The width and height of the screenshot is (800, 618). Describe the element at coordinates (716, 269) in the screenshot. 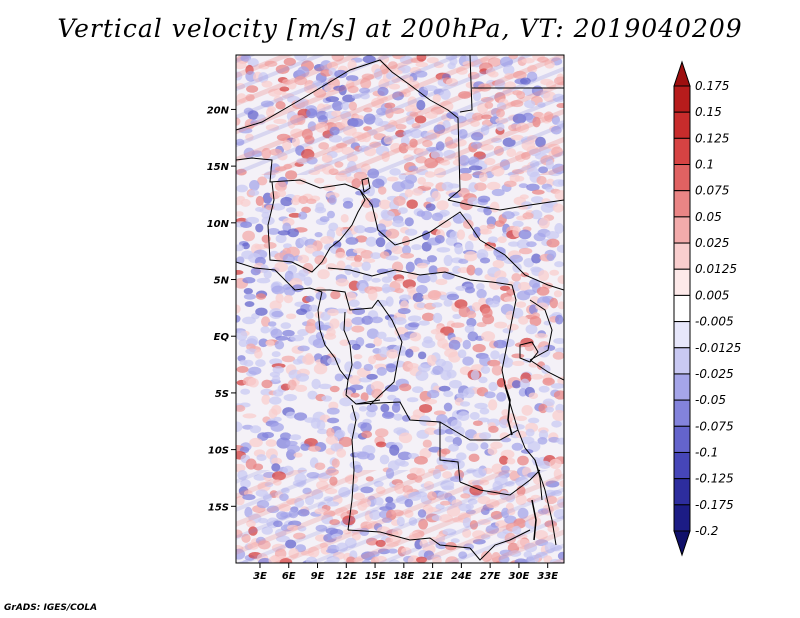

I see `colorbar-label: 0.0125` at that location.